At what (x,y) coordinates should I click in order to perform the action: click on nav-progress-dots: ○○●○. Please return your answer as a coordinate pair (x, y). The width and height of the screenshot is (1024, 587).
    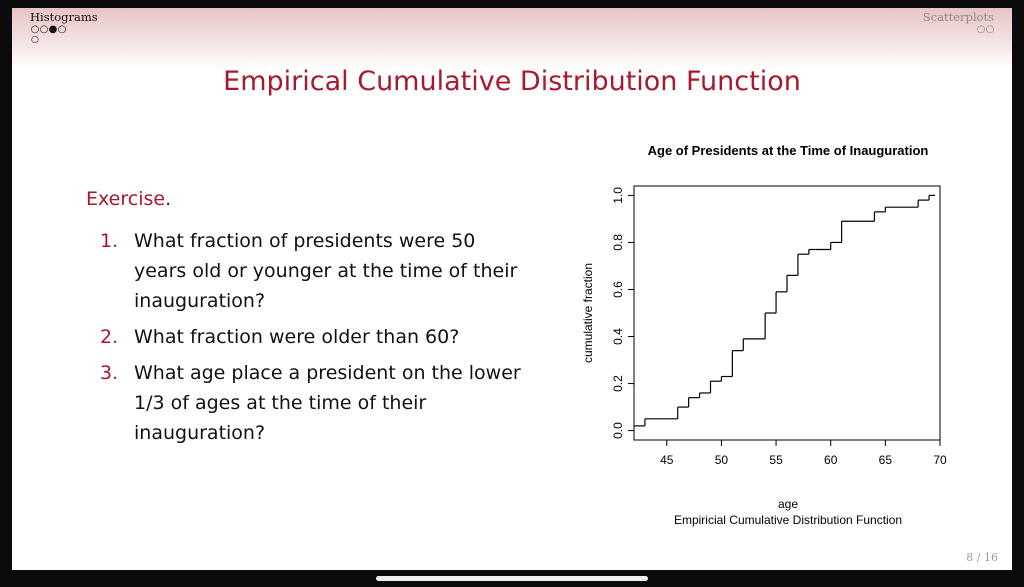
    Looking at the image, I should click on (64, 30).